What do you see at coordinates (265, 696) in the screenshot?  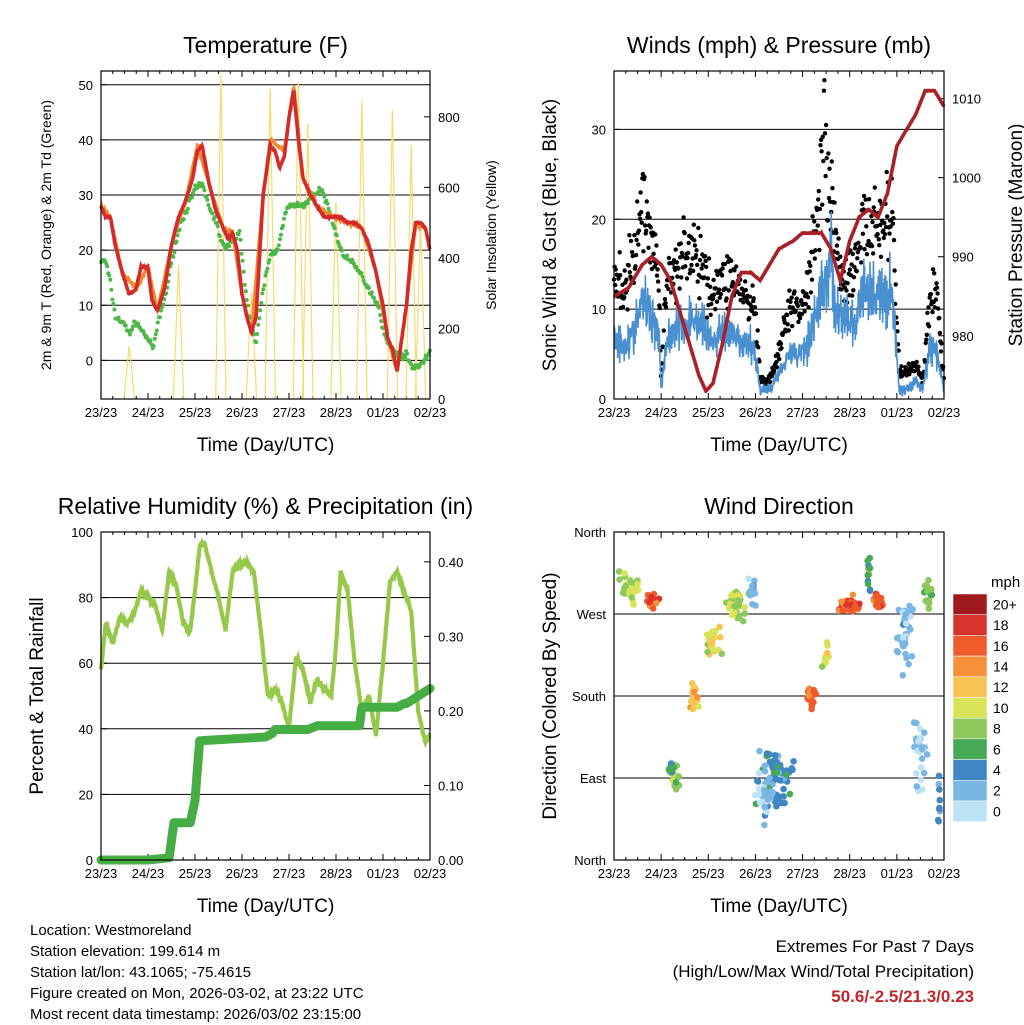 I see `plot-border` at bounding box center [265, 696].